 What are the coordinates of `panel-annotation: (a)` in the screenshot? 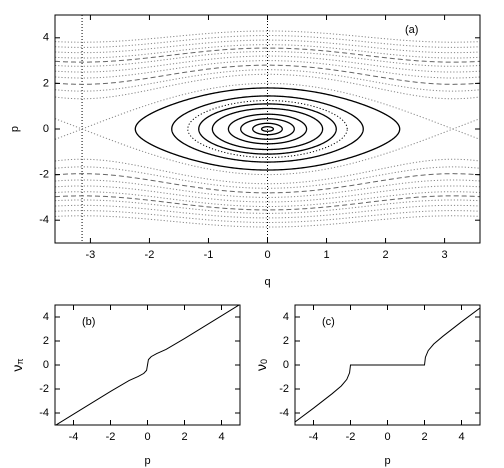 It's located at (411, 30).